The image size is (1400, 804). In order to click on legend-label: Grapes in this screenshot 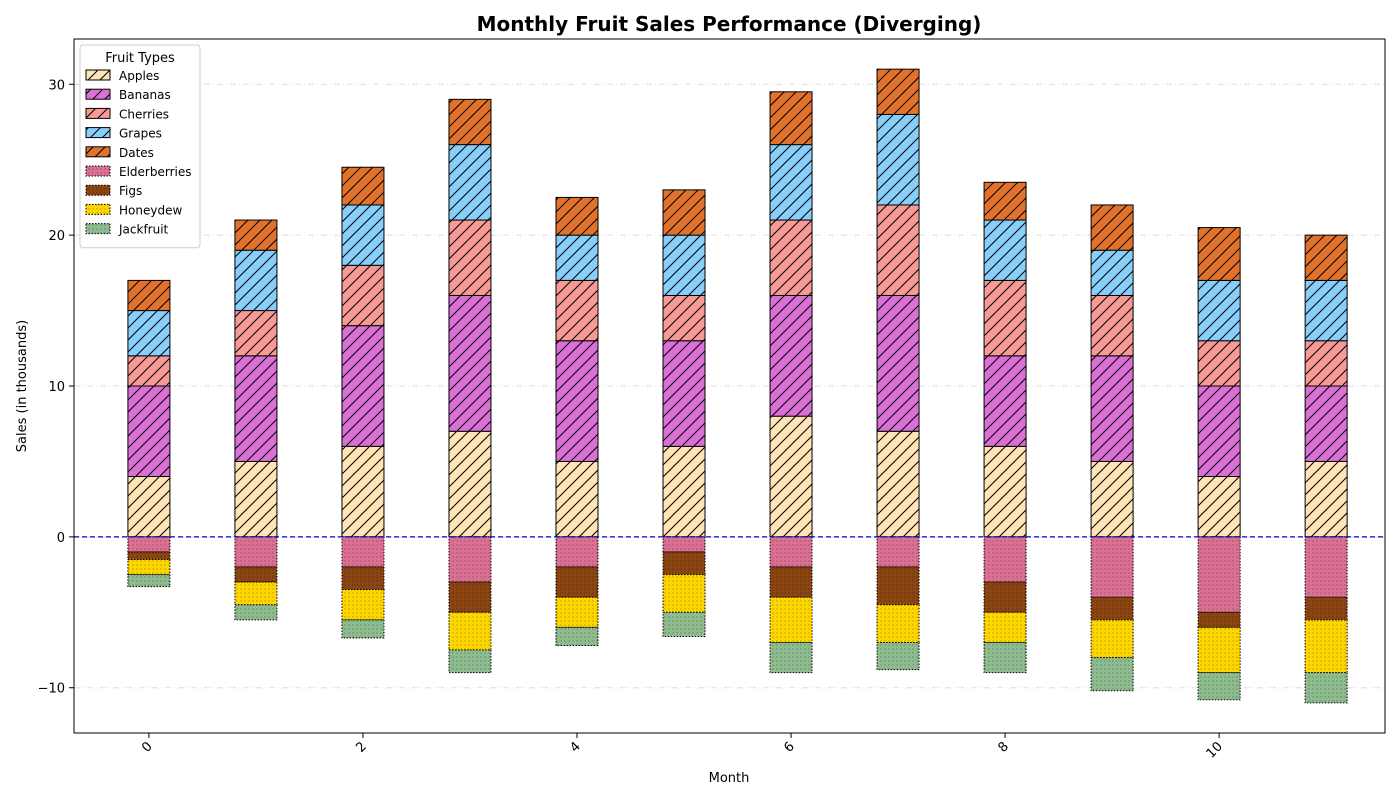, I will do `click(140, 134)`.